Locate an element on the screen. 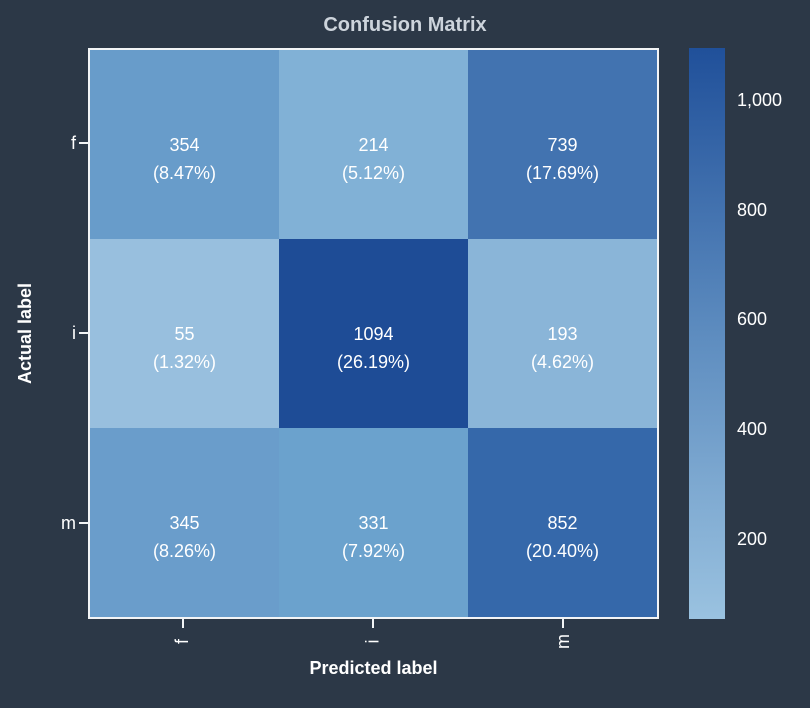 The image size is (810, 708). colorbar-gradient is located at coordinates (707, 333).